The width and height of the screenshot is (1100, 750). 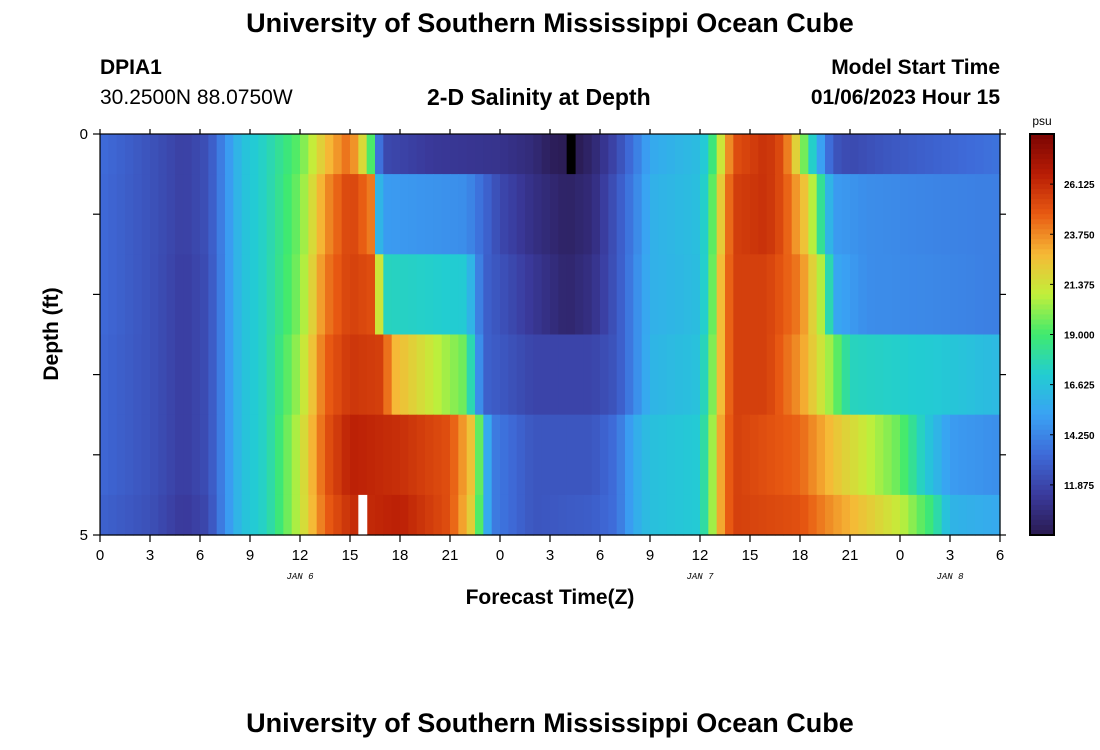 I want to click on colorbar-tick-label: 19.000, so click(x=1079, y=336).